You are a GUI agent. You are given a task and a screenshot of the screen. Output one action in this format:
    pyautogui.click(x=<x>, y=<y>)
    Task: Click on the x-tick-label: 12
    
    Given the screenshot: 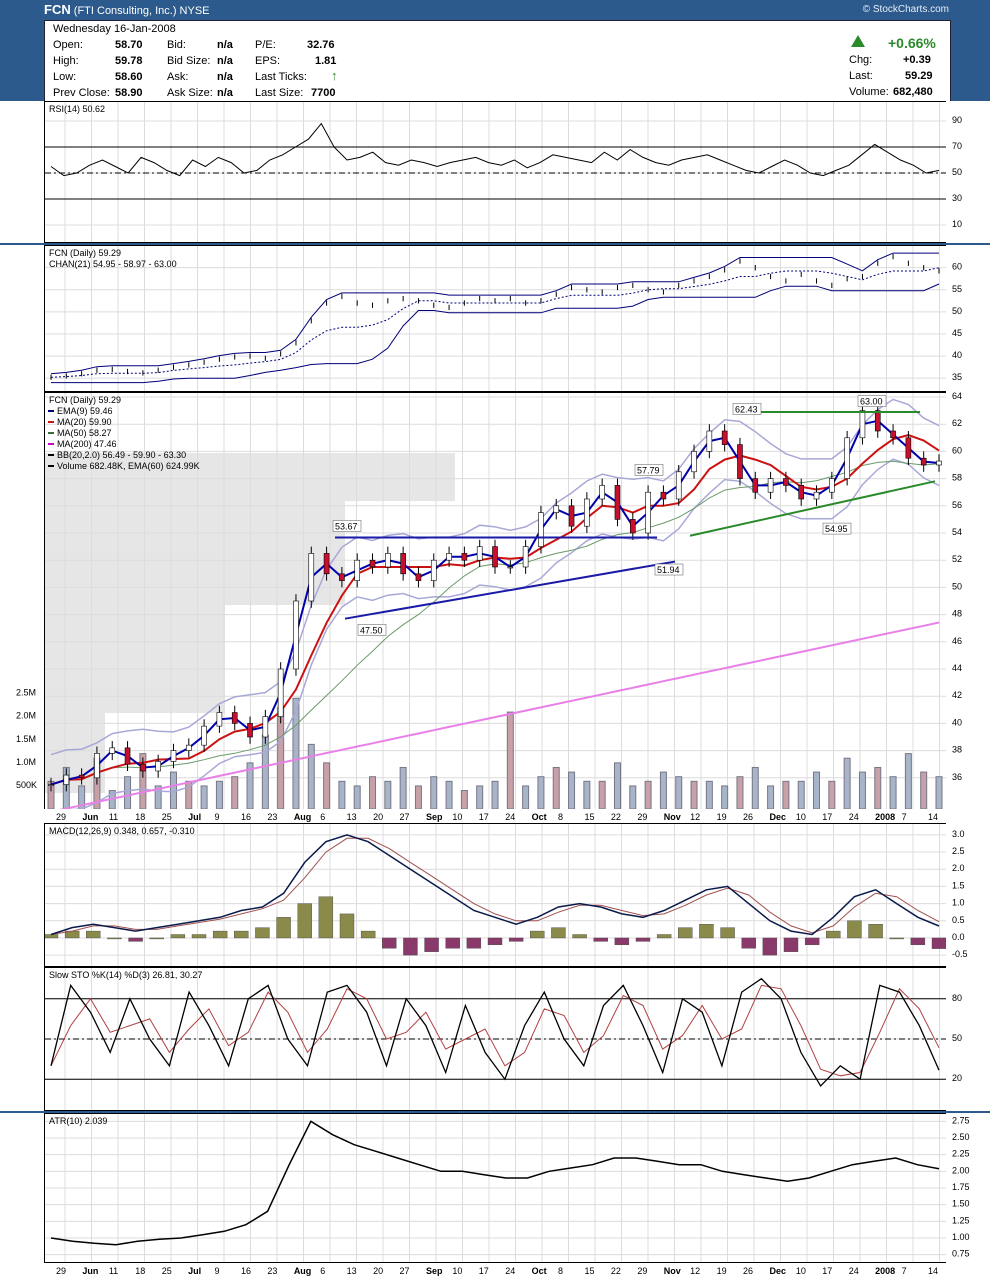 What is the action you would take?
    pyautogui.click(x=695, y=817)
    